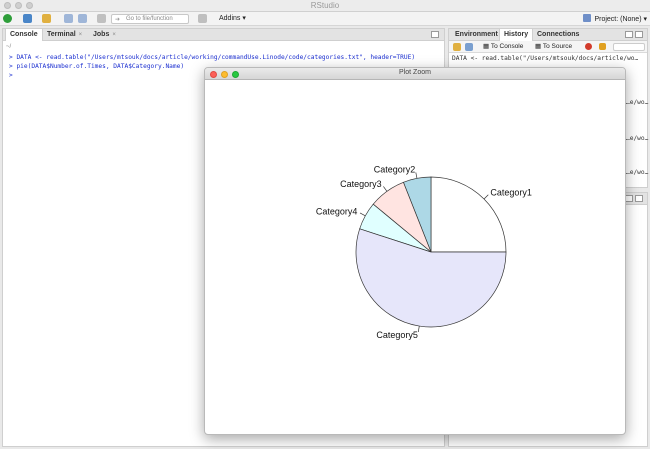 The width and height of the screenshot is (650, 449). I want to click on new-project-icon, so click(27, 18).